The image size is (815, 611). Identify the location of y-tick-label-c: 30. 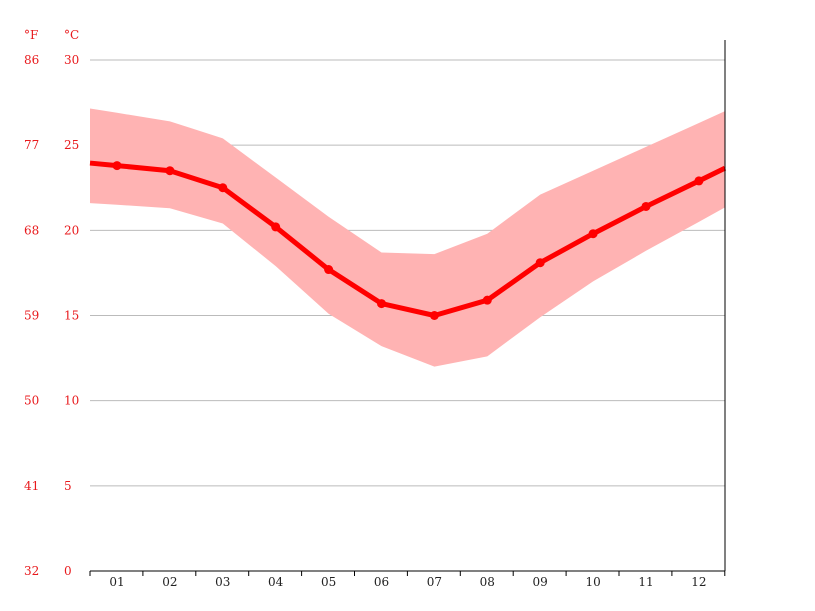
(71, 60).